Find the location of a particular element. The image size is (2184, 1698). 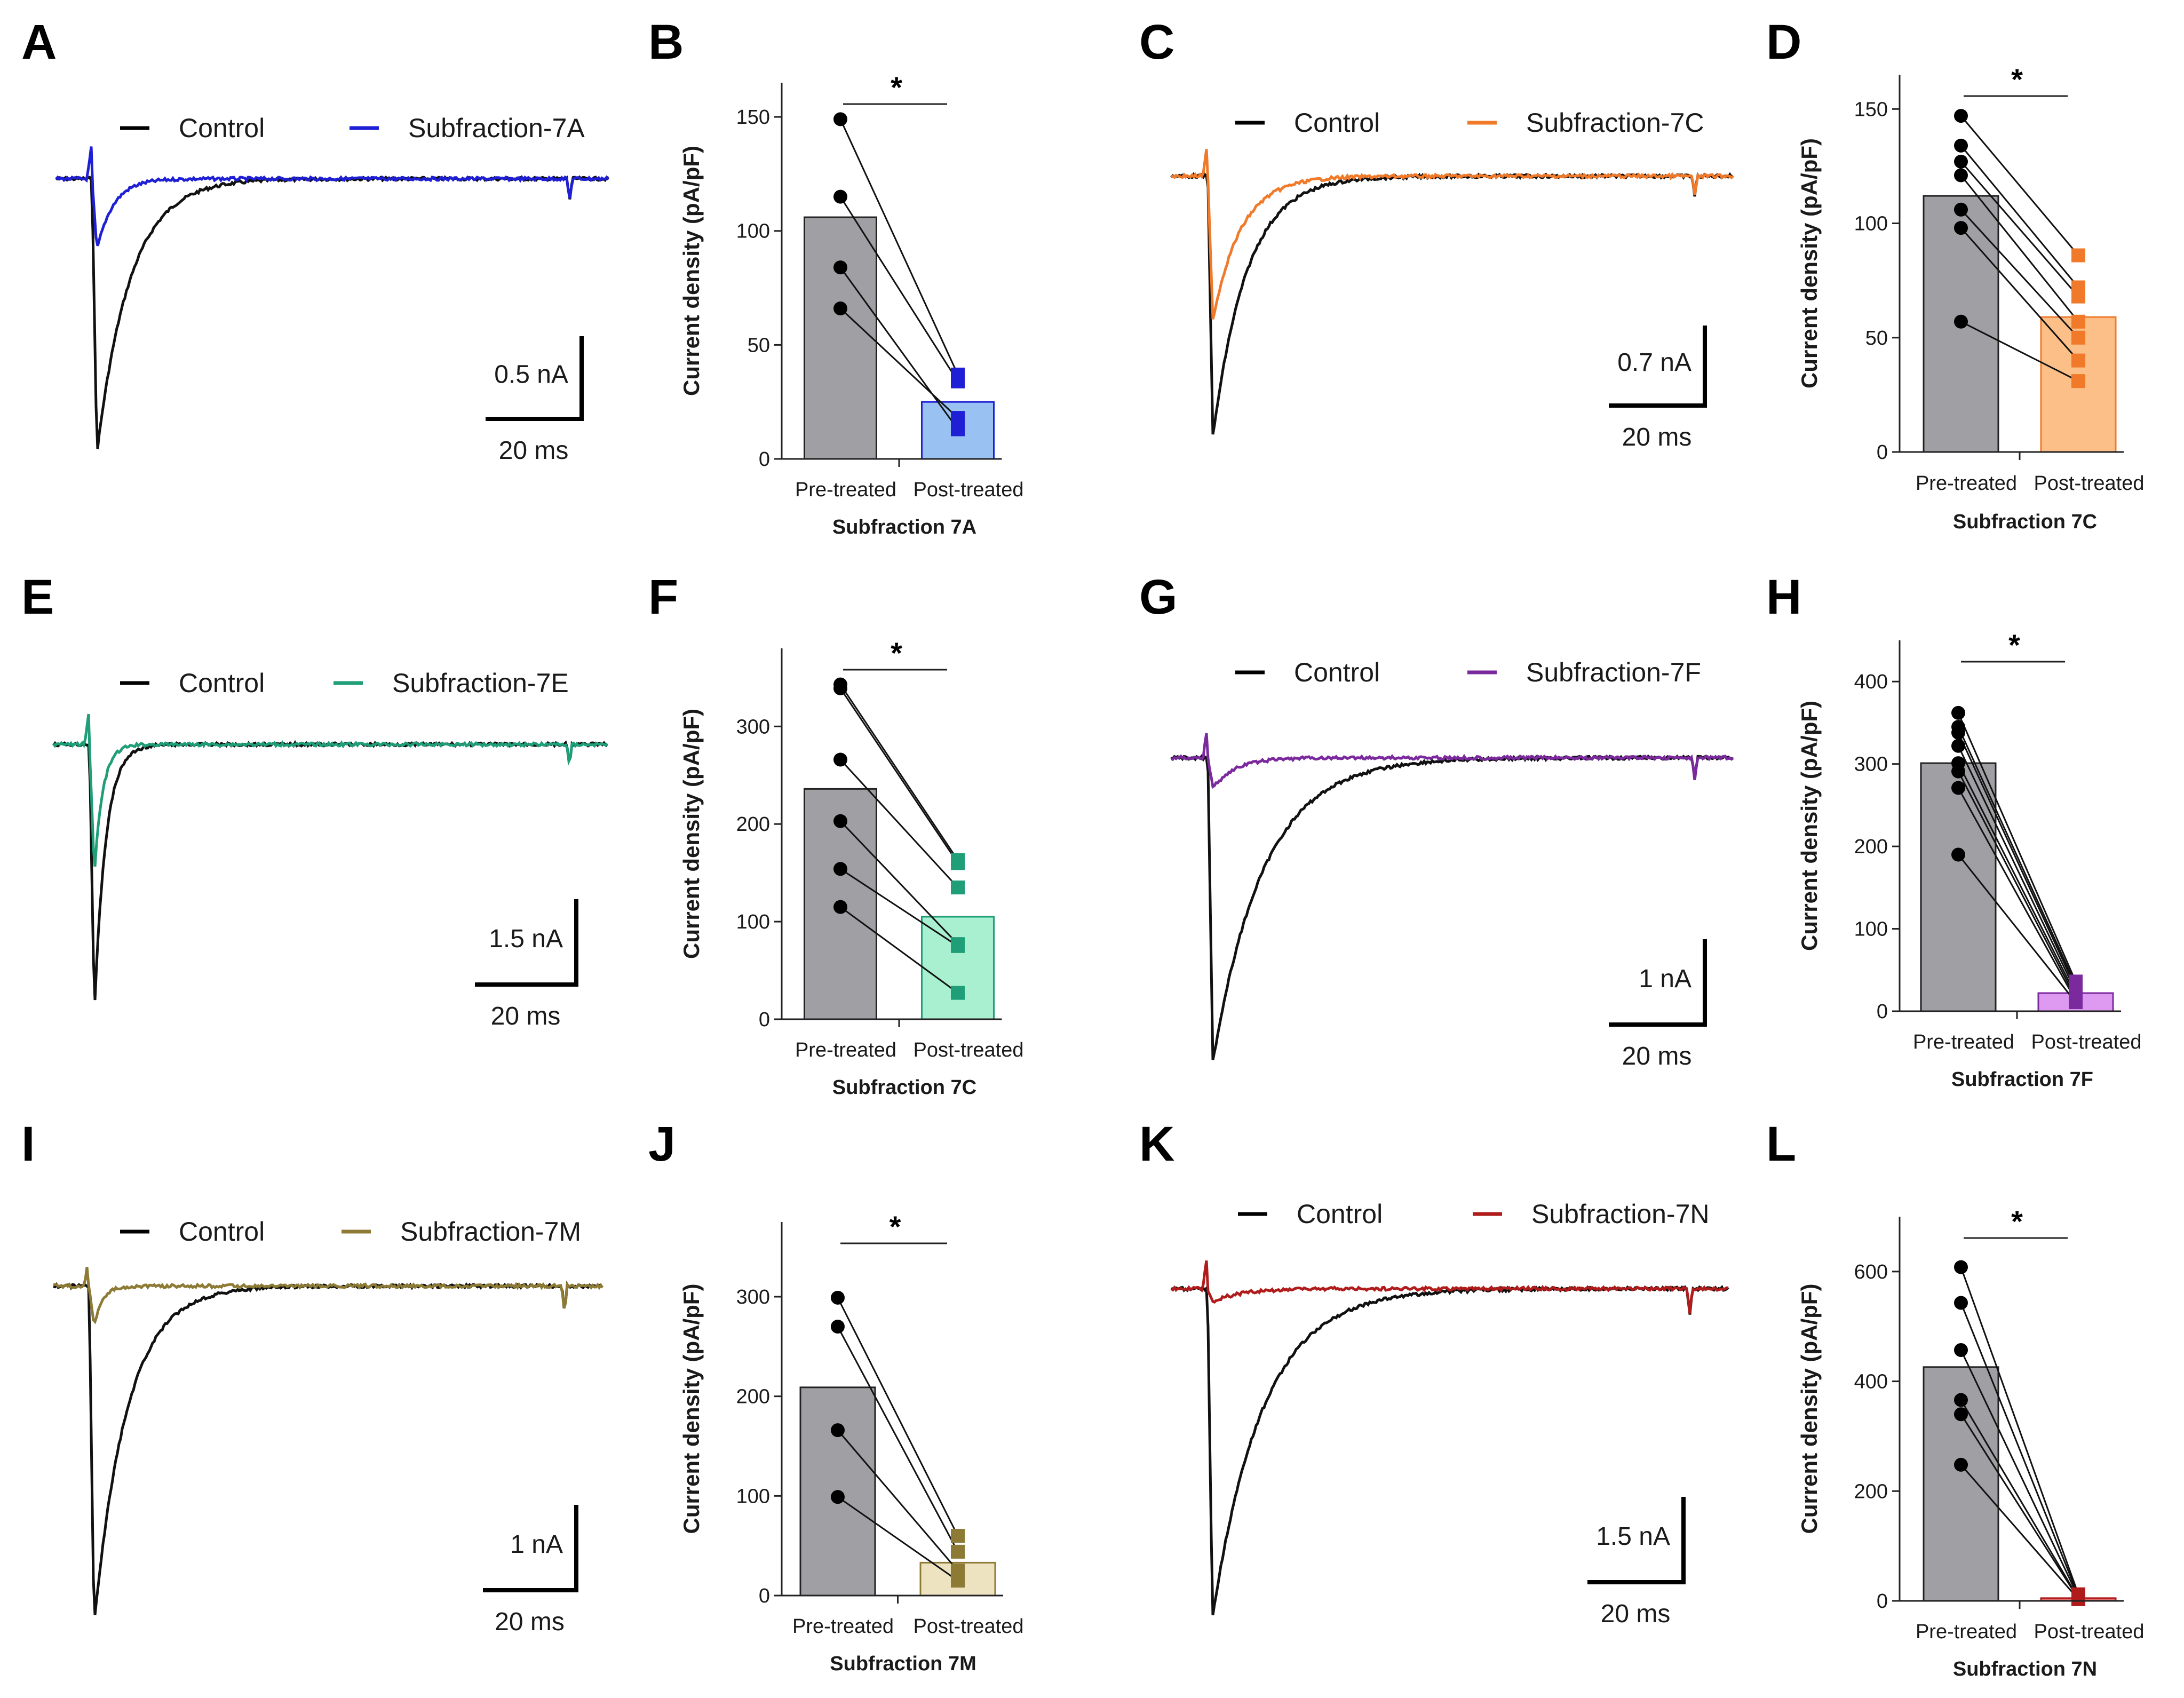

trace-panel-c: C Control Subfraction-7C 0.7 nA 20 ms is located at coordinates (1436, 233).